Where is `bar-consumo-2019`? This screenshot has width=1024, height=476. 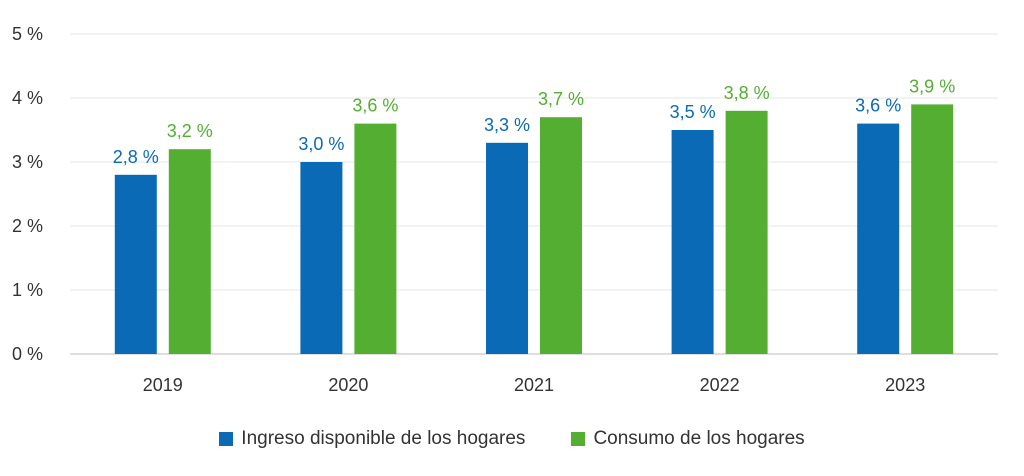
bar-consumo-2019 is located at coordinates (189, 251).